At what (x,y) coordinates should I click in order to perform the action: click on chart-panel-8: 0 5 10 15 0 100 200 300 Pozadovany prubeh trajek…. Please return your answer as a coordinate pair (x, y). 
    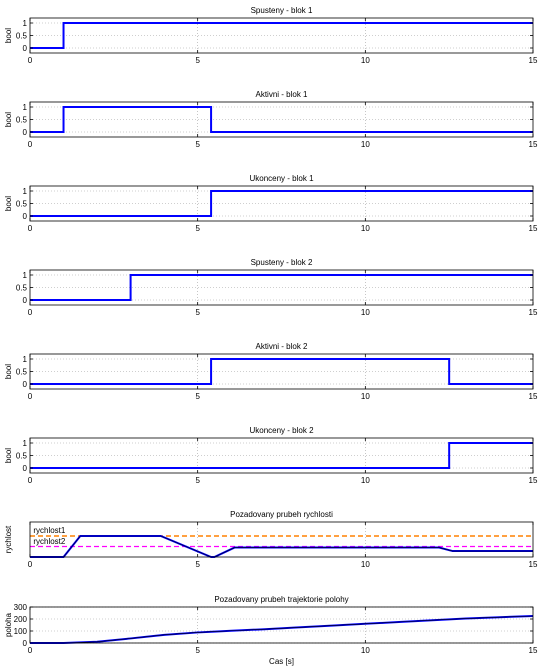
    Looking at the image, I should click on (271, 630).